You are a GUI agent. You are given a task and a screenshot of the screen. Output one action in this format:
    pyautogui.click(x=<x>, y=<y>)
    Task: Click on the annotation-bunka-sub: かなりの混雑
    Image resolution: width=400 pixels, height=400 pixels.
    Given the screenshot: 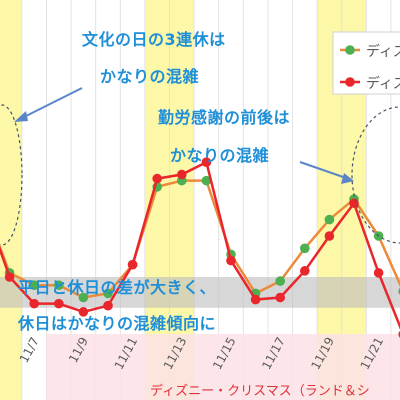 What is the action you would take?
    pyautogui.click(x=150, y=76)
    